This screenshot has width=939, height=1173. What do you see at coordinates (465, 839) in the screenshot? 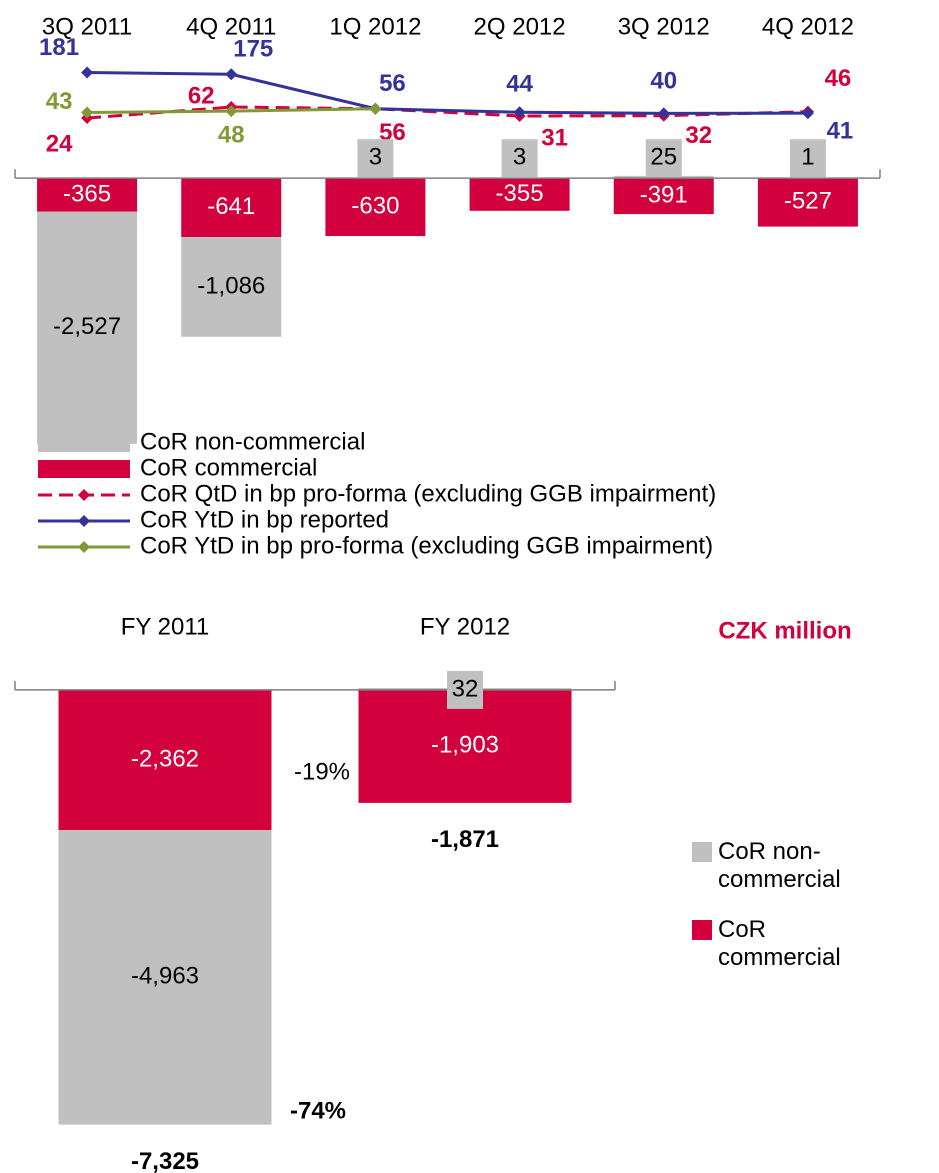
I see `total-label: -1,871` at bounding box center [465, 839].